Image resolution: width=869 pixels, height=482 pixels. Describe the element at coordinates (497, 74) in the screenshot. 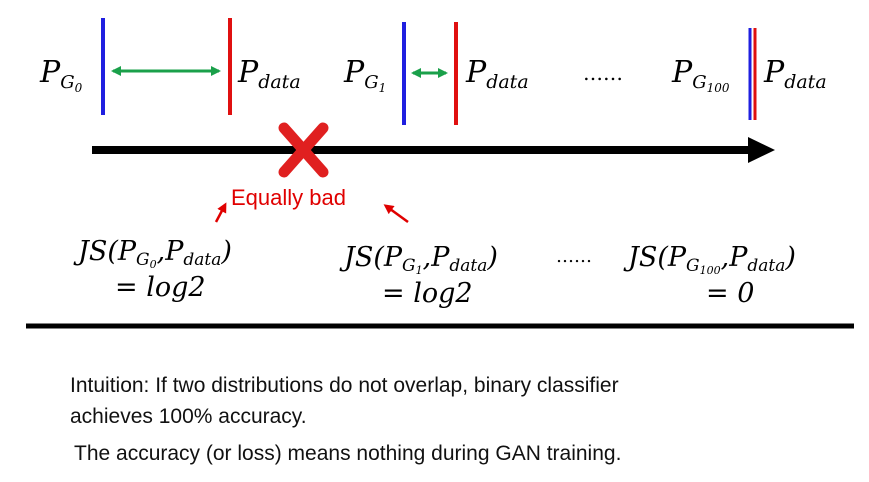

I see `p-data-label-1: Pdata` at that location.